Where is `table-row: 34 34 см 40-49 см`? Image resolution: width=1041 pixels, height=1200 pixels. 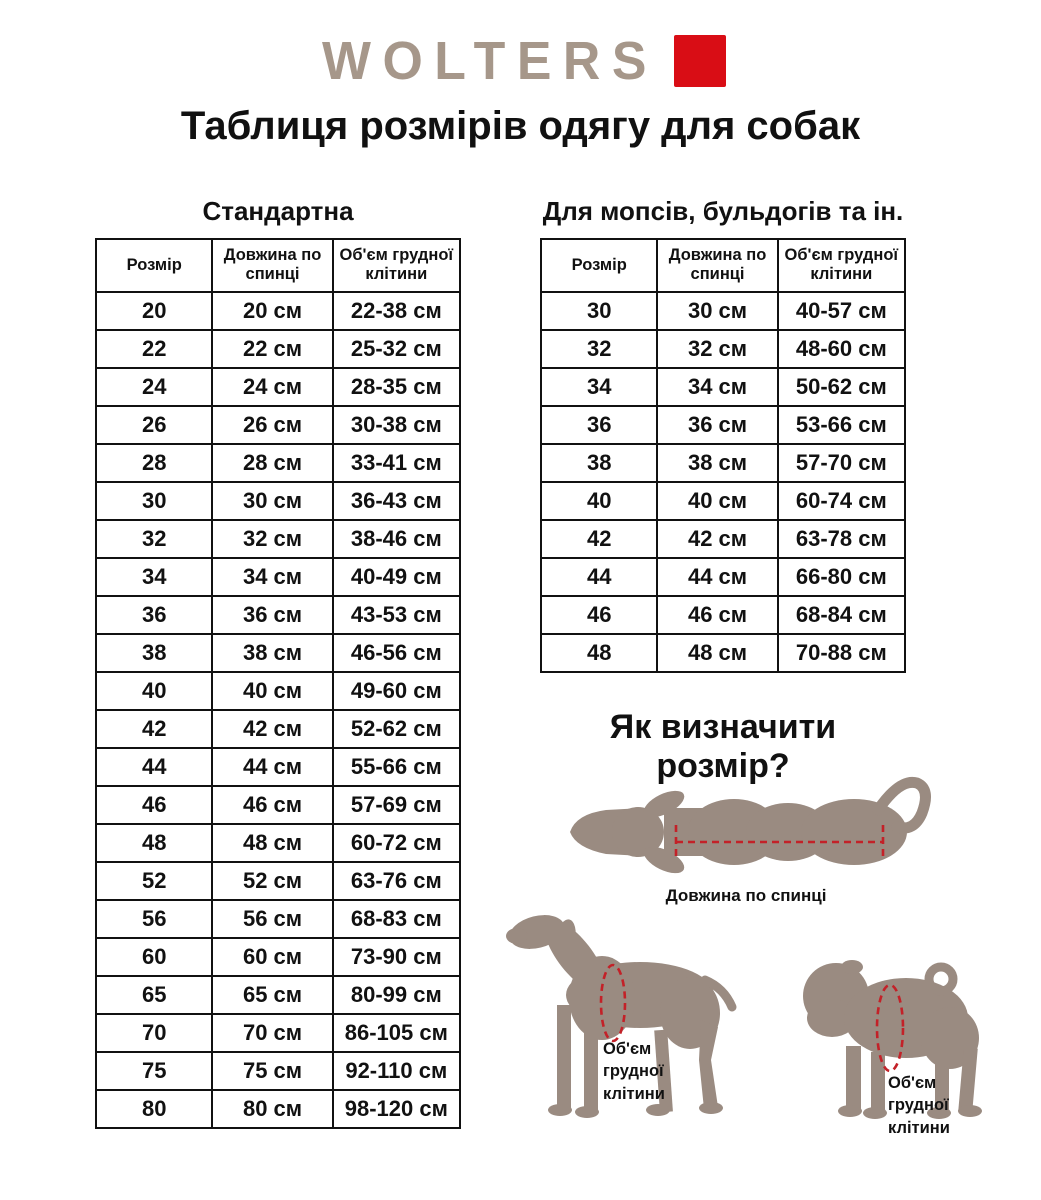 table-row: 34 34 см 40-49 см is located at coordinates (278, 576).